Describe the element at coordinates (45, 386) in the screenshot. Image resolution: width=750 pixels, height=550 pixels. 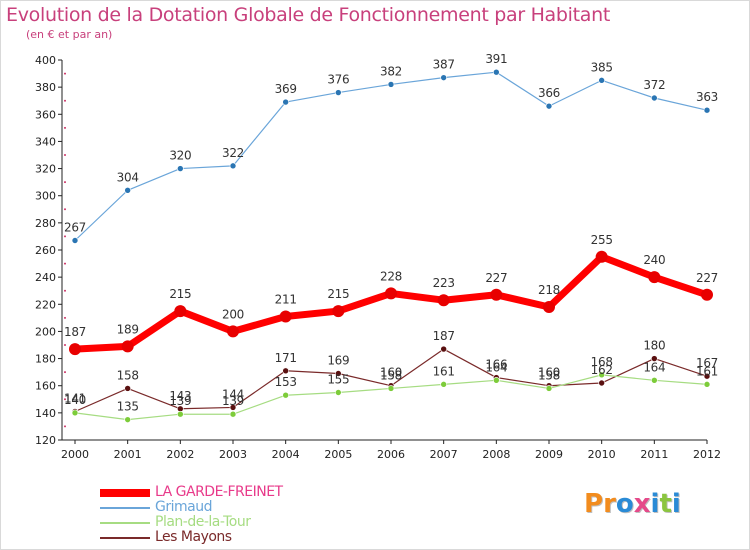
I see `y-tick-label: 160` at that location.